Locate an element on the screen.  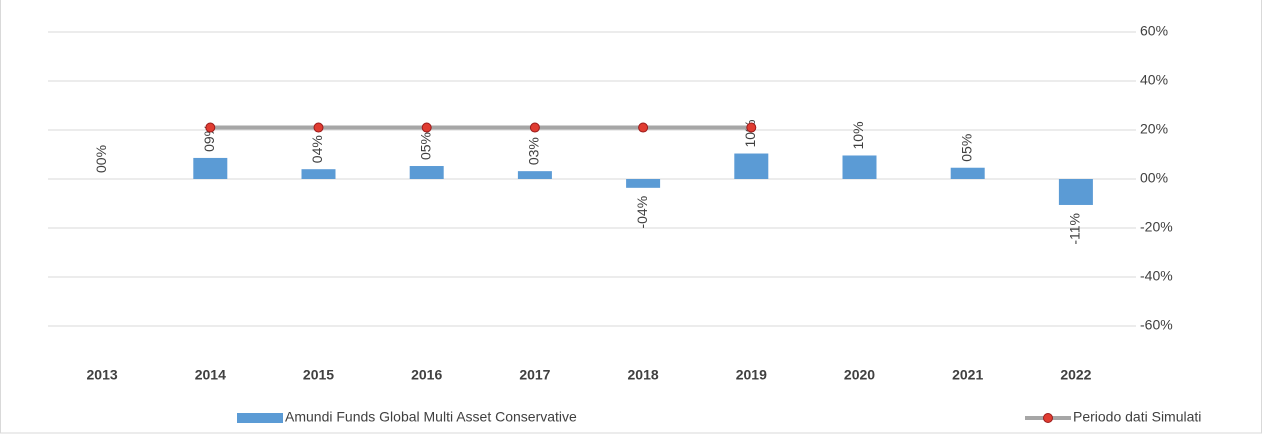
x-tick-label: 2021 is located at coordinates (967, 375).